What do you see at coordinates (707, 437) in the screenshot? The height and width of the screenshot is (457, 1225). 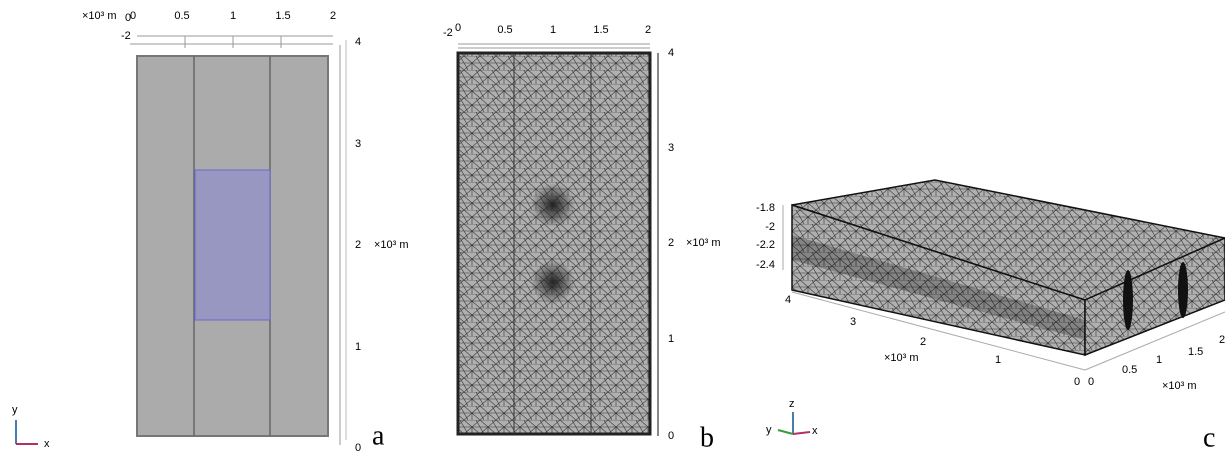 I see `panel-label: b` at bounding box center [707, 437].